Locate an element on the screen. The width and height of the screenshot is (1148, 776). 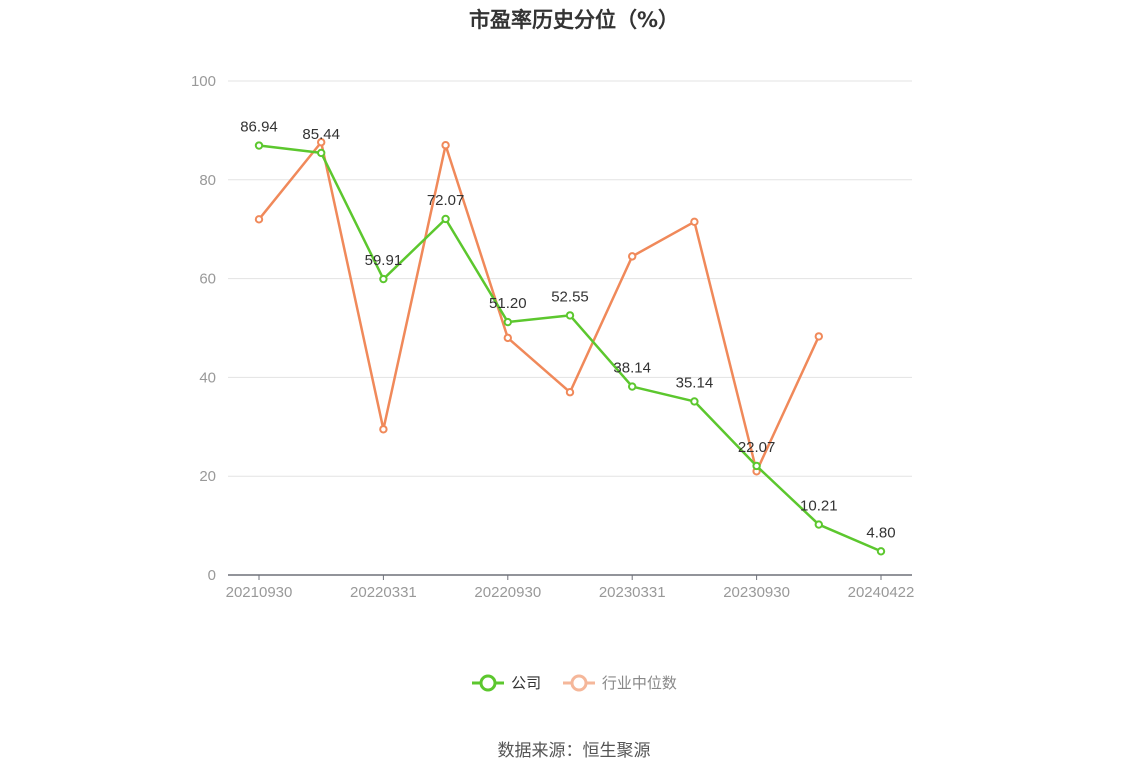
legend: 公司 行业中位数 is located at coordinates (574, 684).